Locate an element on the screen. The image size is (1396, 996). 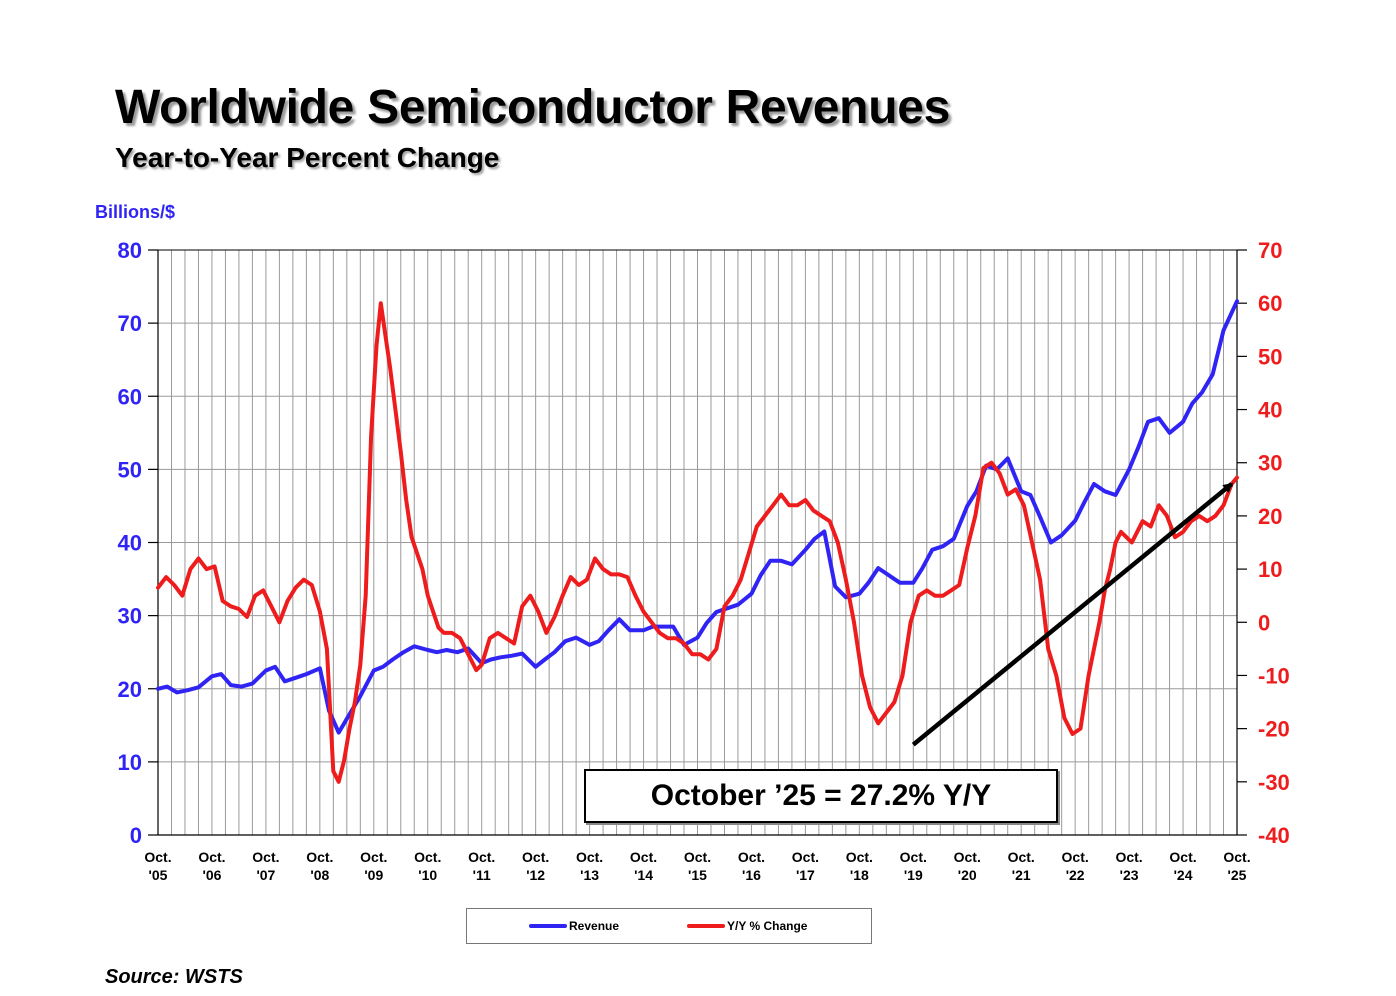
right-tick-label: 60 is located at coordinates (1270, 303).